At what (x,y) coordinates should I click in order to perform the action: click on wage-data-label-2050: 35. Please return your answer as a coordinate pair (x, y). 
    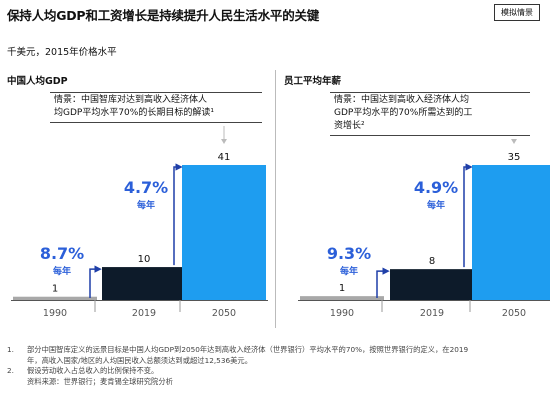
    Looking at the image, I should click on (514, 157).